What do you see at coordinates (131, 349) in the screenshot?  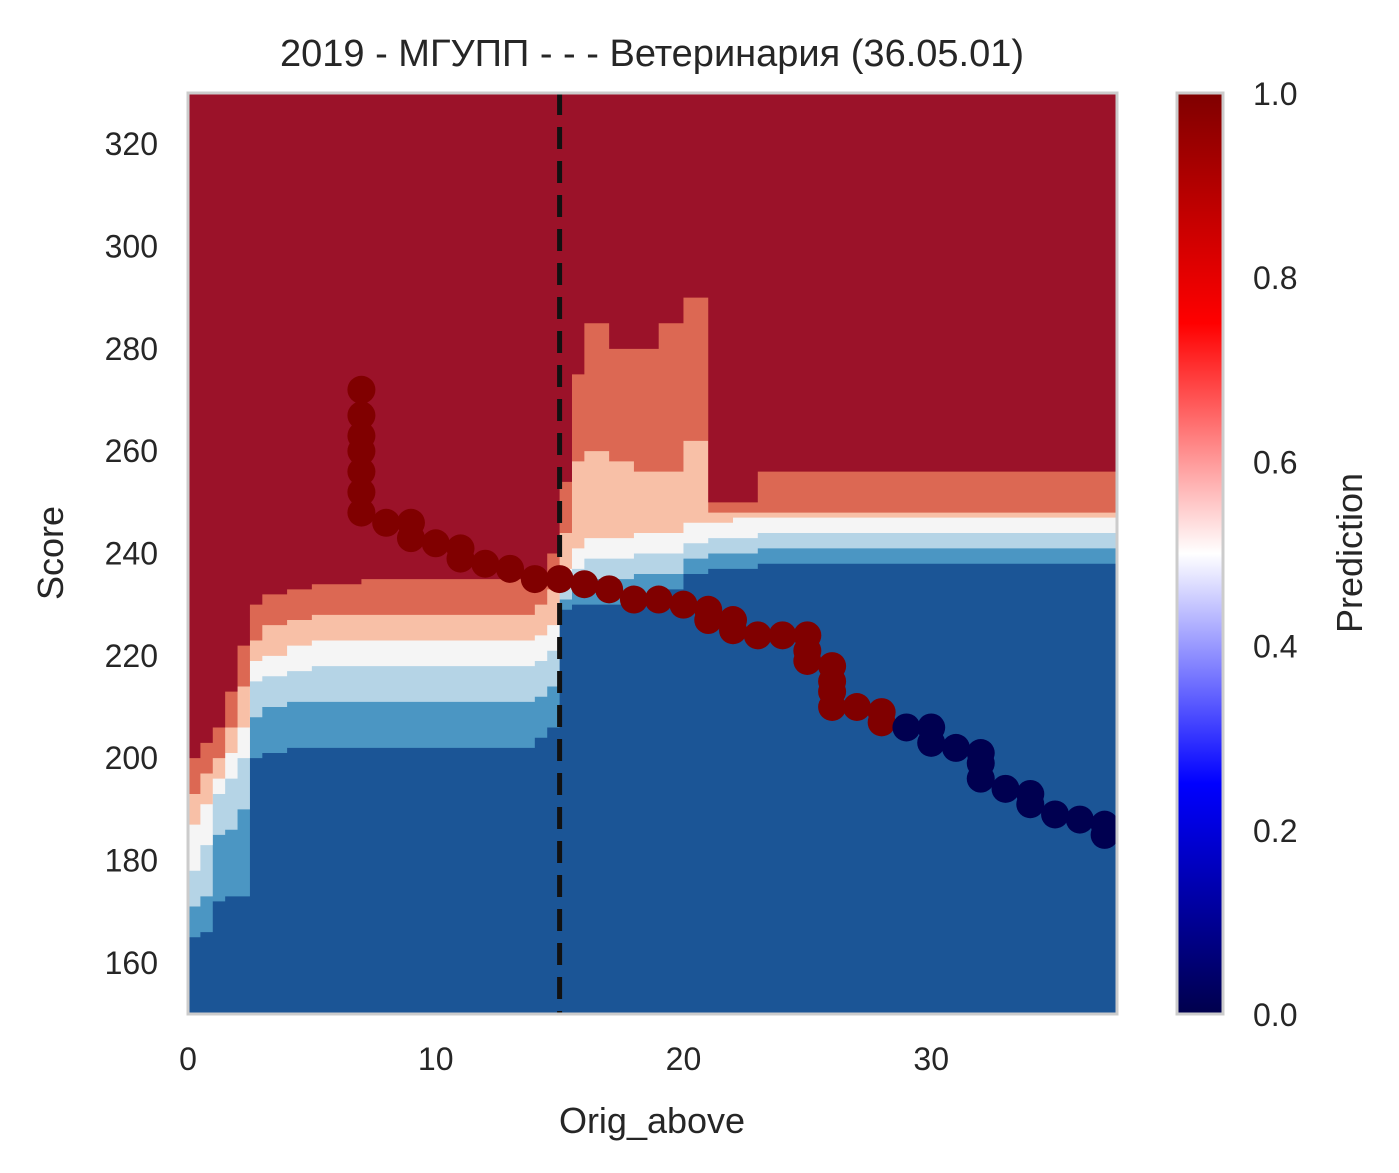 I see `y-tick-label: 280` at bounding box center [131, 349].